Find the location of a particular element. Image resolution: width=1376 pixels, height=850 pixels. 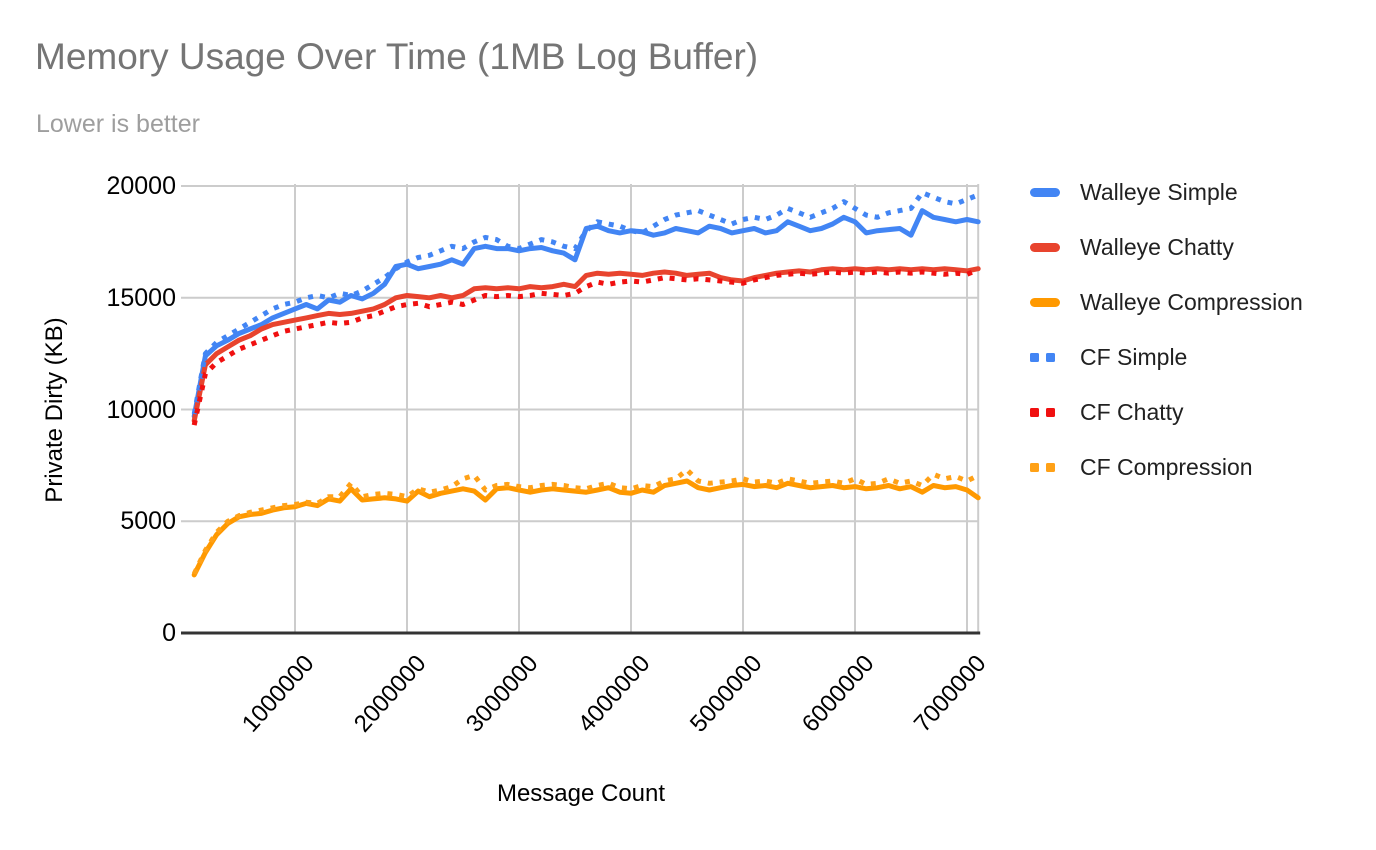

legend-label: CF Chatty is located at coordinates (1132, 412).